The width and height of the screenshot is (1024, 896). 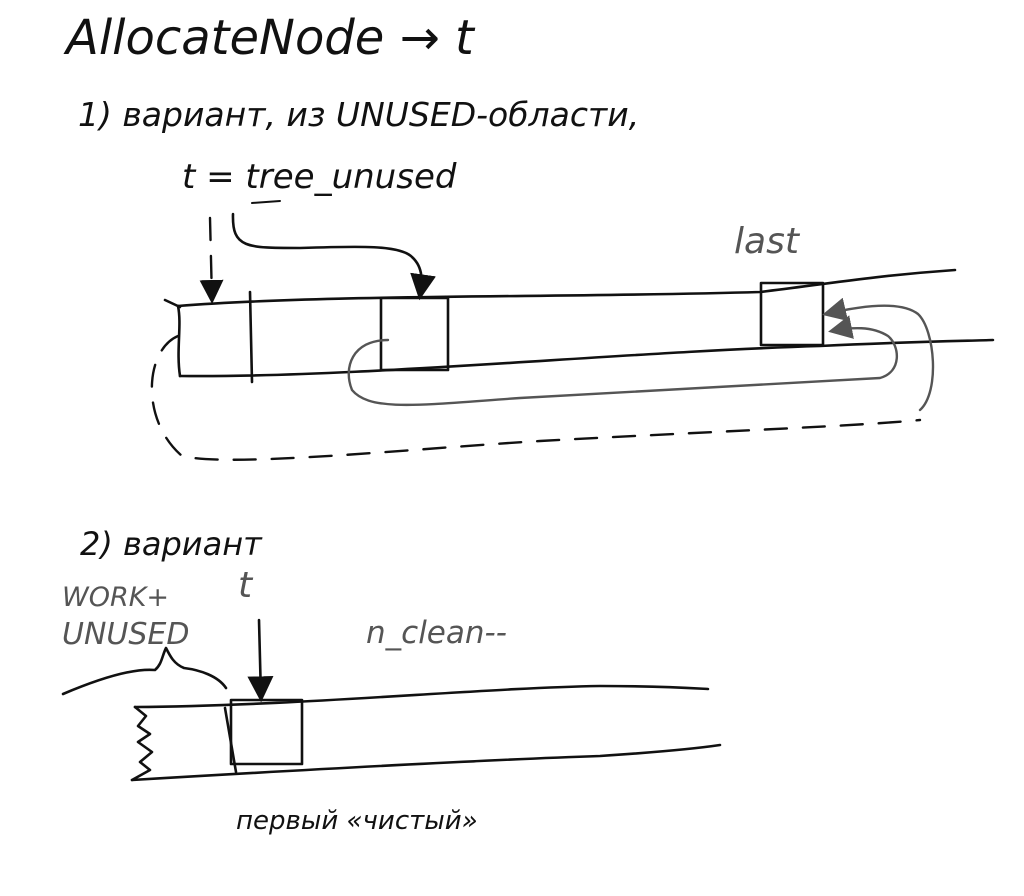 I want to click on strip1-left-edge, so click(x=179, y=341).